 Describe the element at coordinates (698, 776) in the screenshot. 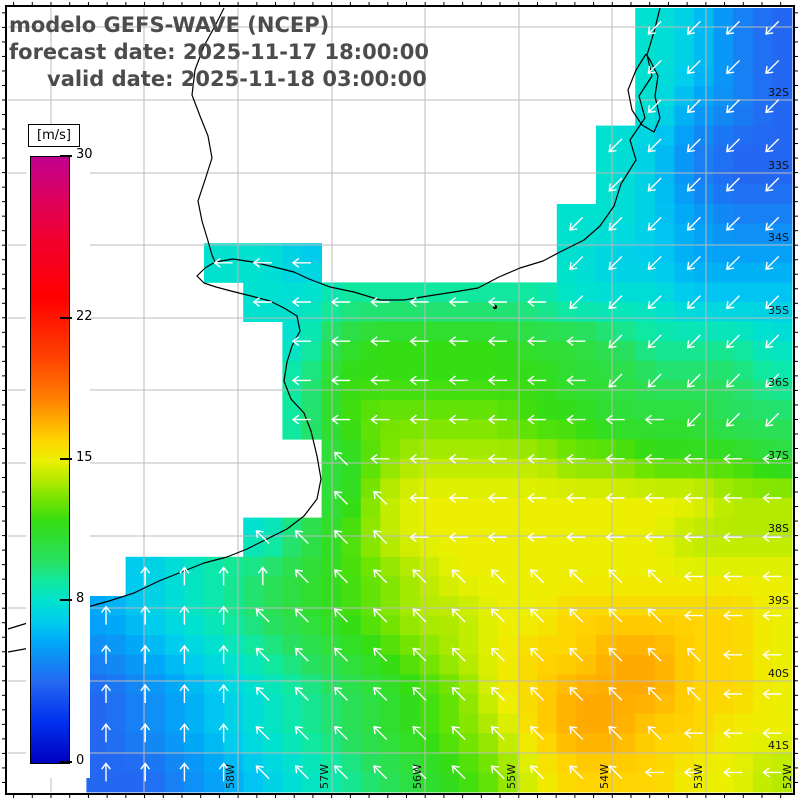

I see `lon-label-53W: 53W` at that location.